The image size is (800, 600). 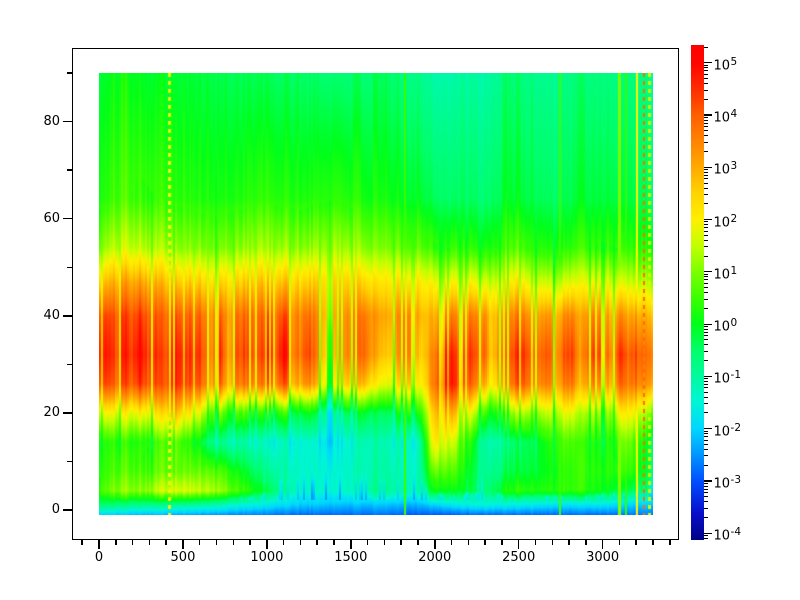 What do you see at coordinates (697, 292) in the screenshot?
I see `colorbar-gradient` at bounding box center [697, 292].